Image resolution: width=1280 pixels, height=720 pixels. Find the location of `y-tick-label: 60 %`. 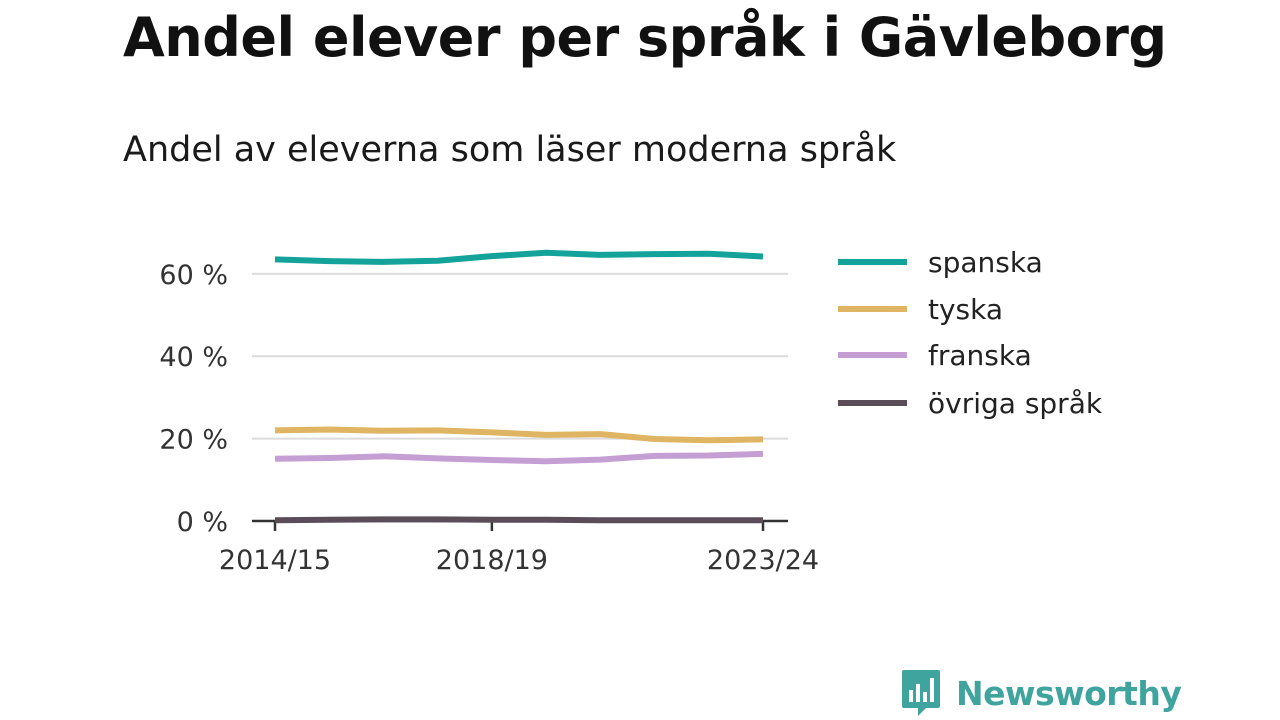

y-tick-label: 60 % is located at coordinates (193, 275).